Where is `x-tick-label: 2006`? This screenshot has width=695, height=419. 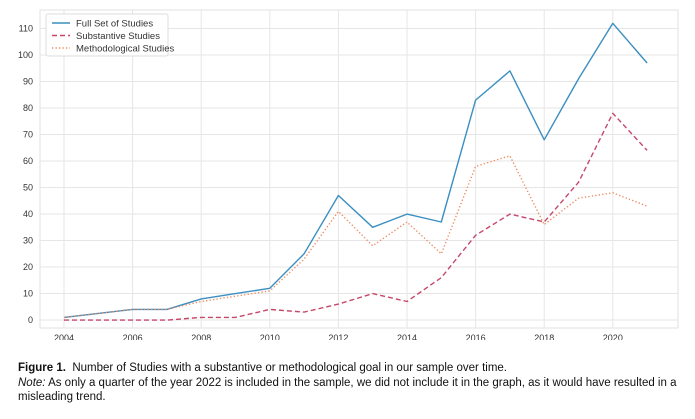
x-tick-label: 2006 is located at coordinates (133, 336).